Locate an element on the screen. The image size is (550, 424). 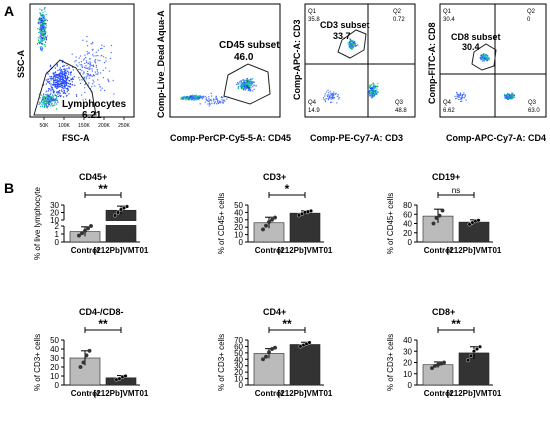
x-tick-label: 150K is located at coordinates (84, 126).